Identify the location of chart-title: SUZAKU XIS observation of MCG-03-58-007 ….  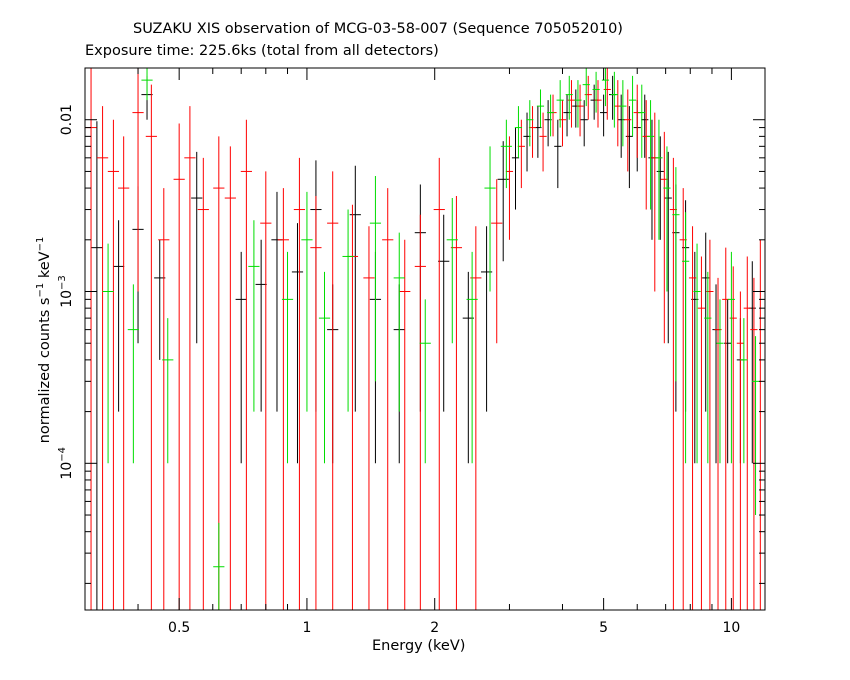
(378, 29).